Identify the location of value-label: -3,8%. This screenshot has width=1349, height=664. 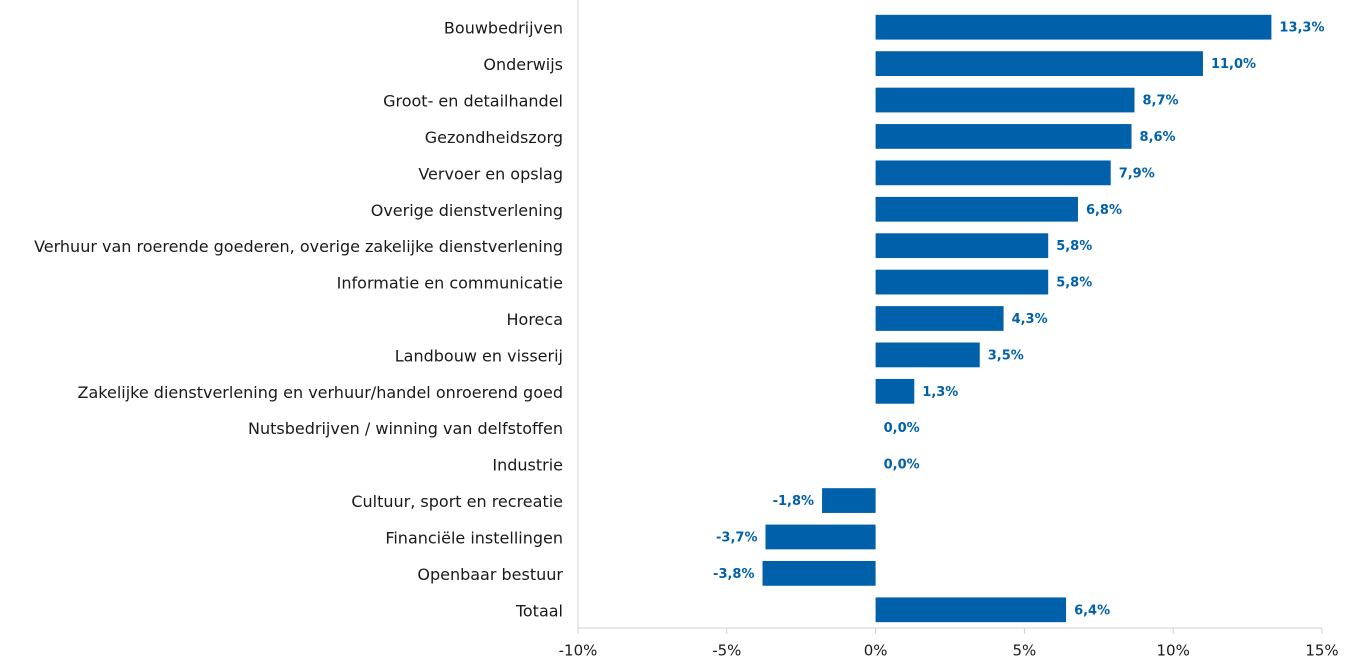
(733, 574).